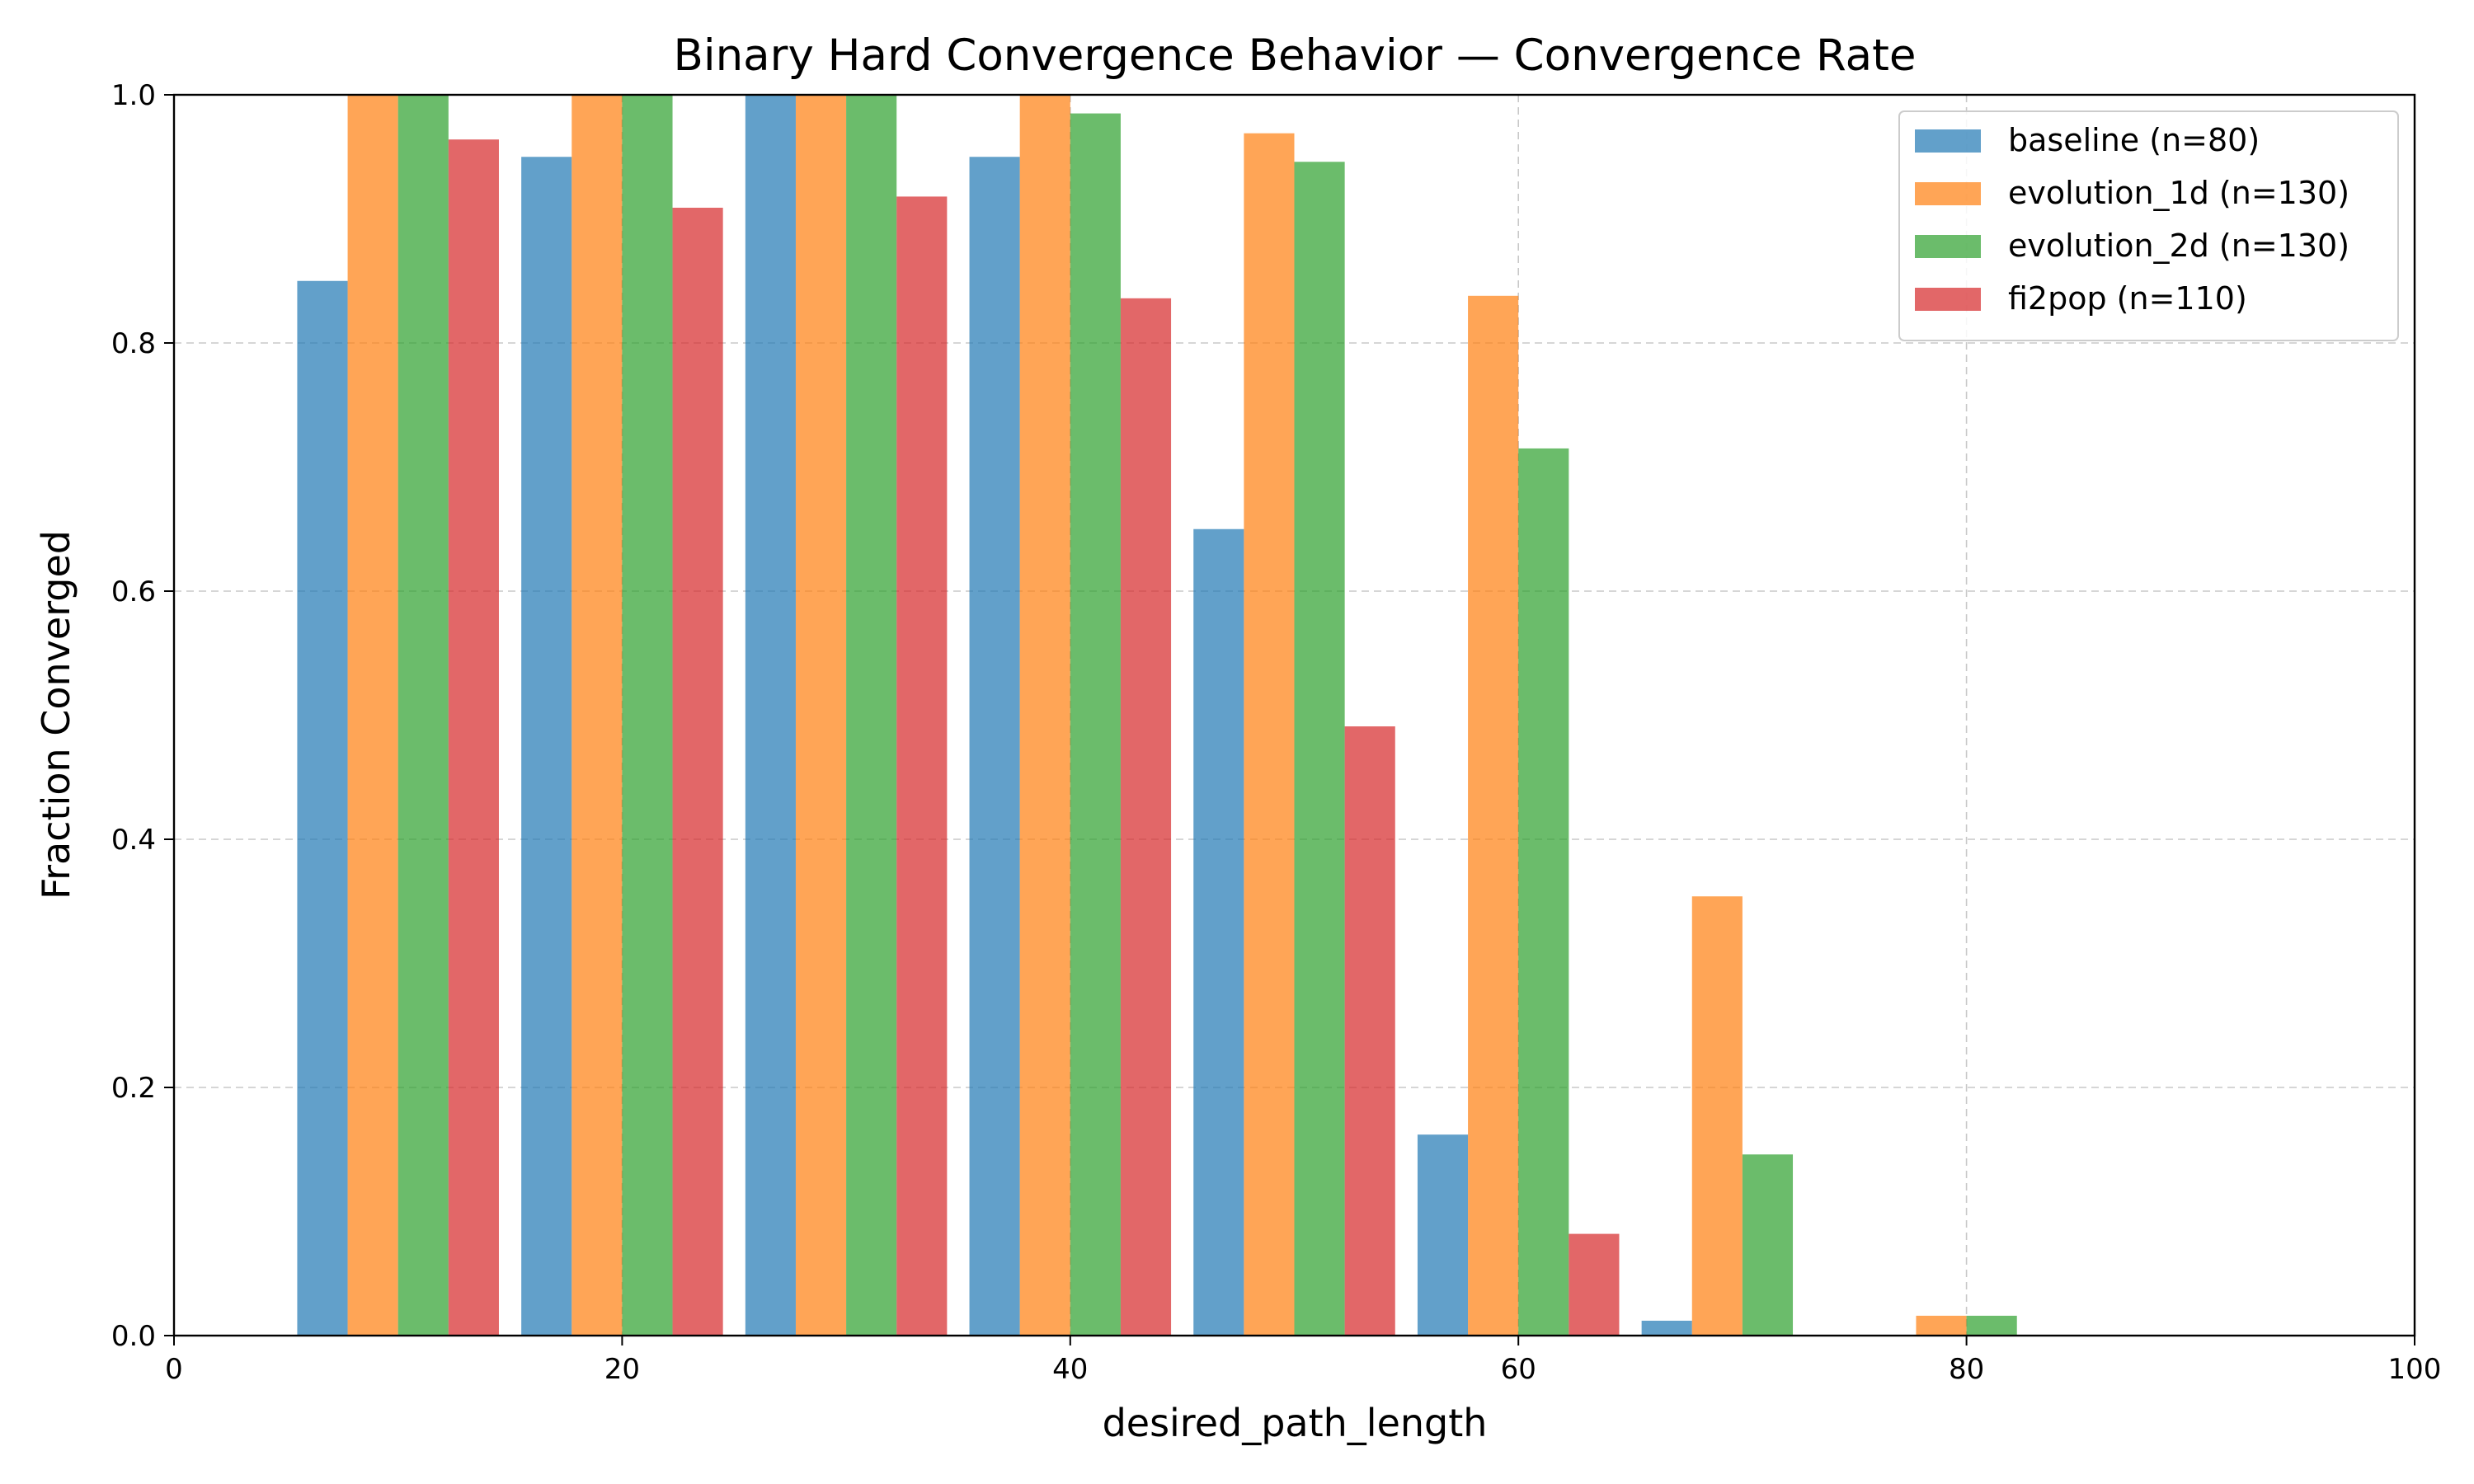  What do you see at coordinates (2178, 193) in the screenshot?
I see `legend-label: evolution_1d (n=130)` at bounding box center [2178, 193].